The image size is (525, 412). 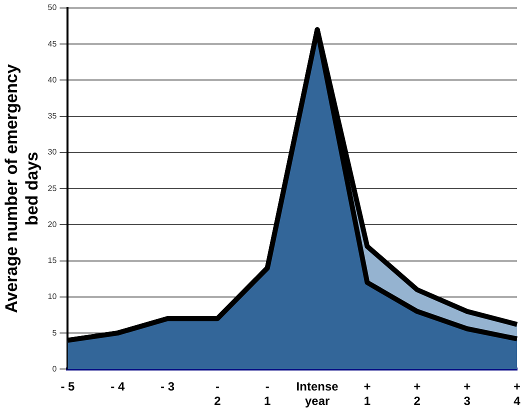 I want to click on y-tick-label: 35, so click(x=53, y=116).